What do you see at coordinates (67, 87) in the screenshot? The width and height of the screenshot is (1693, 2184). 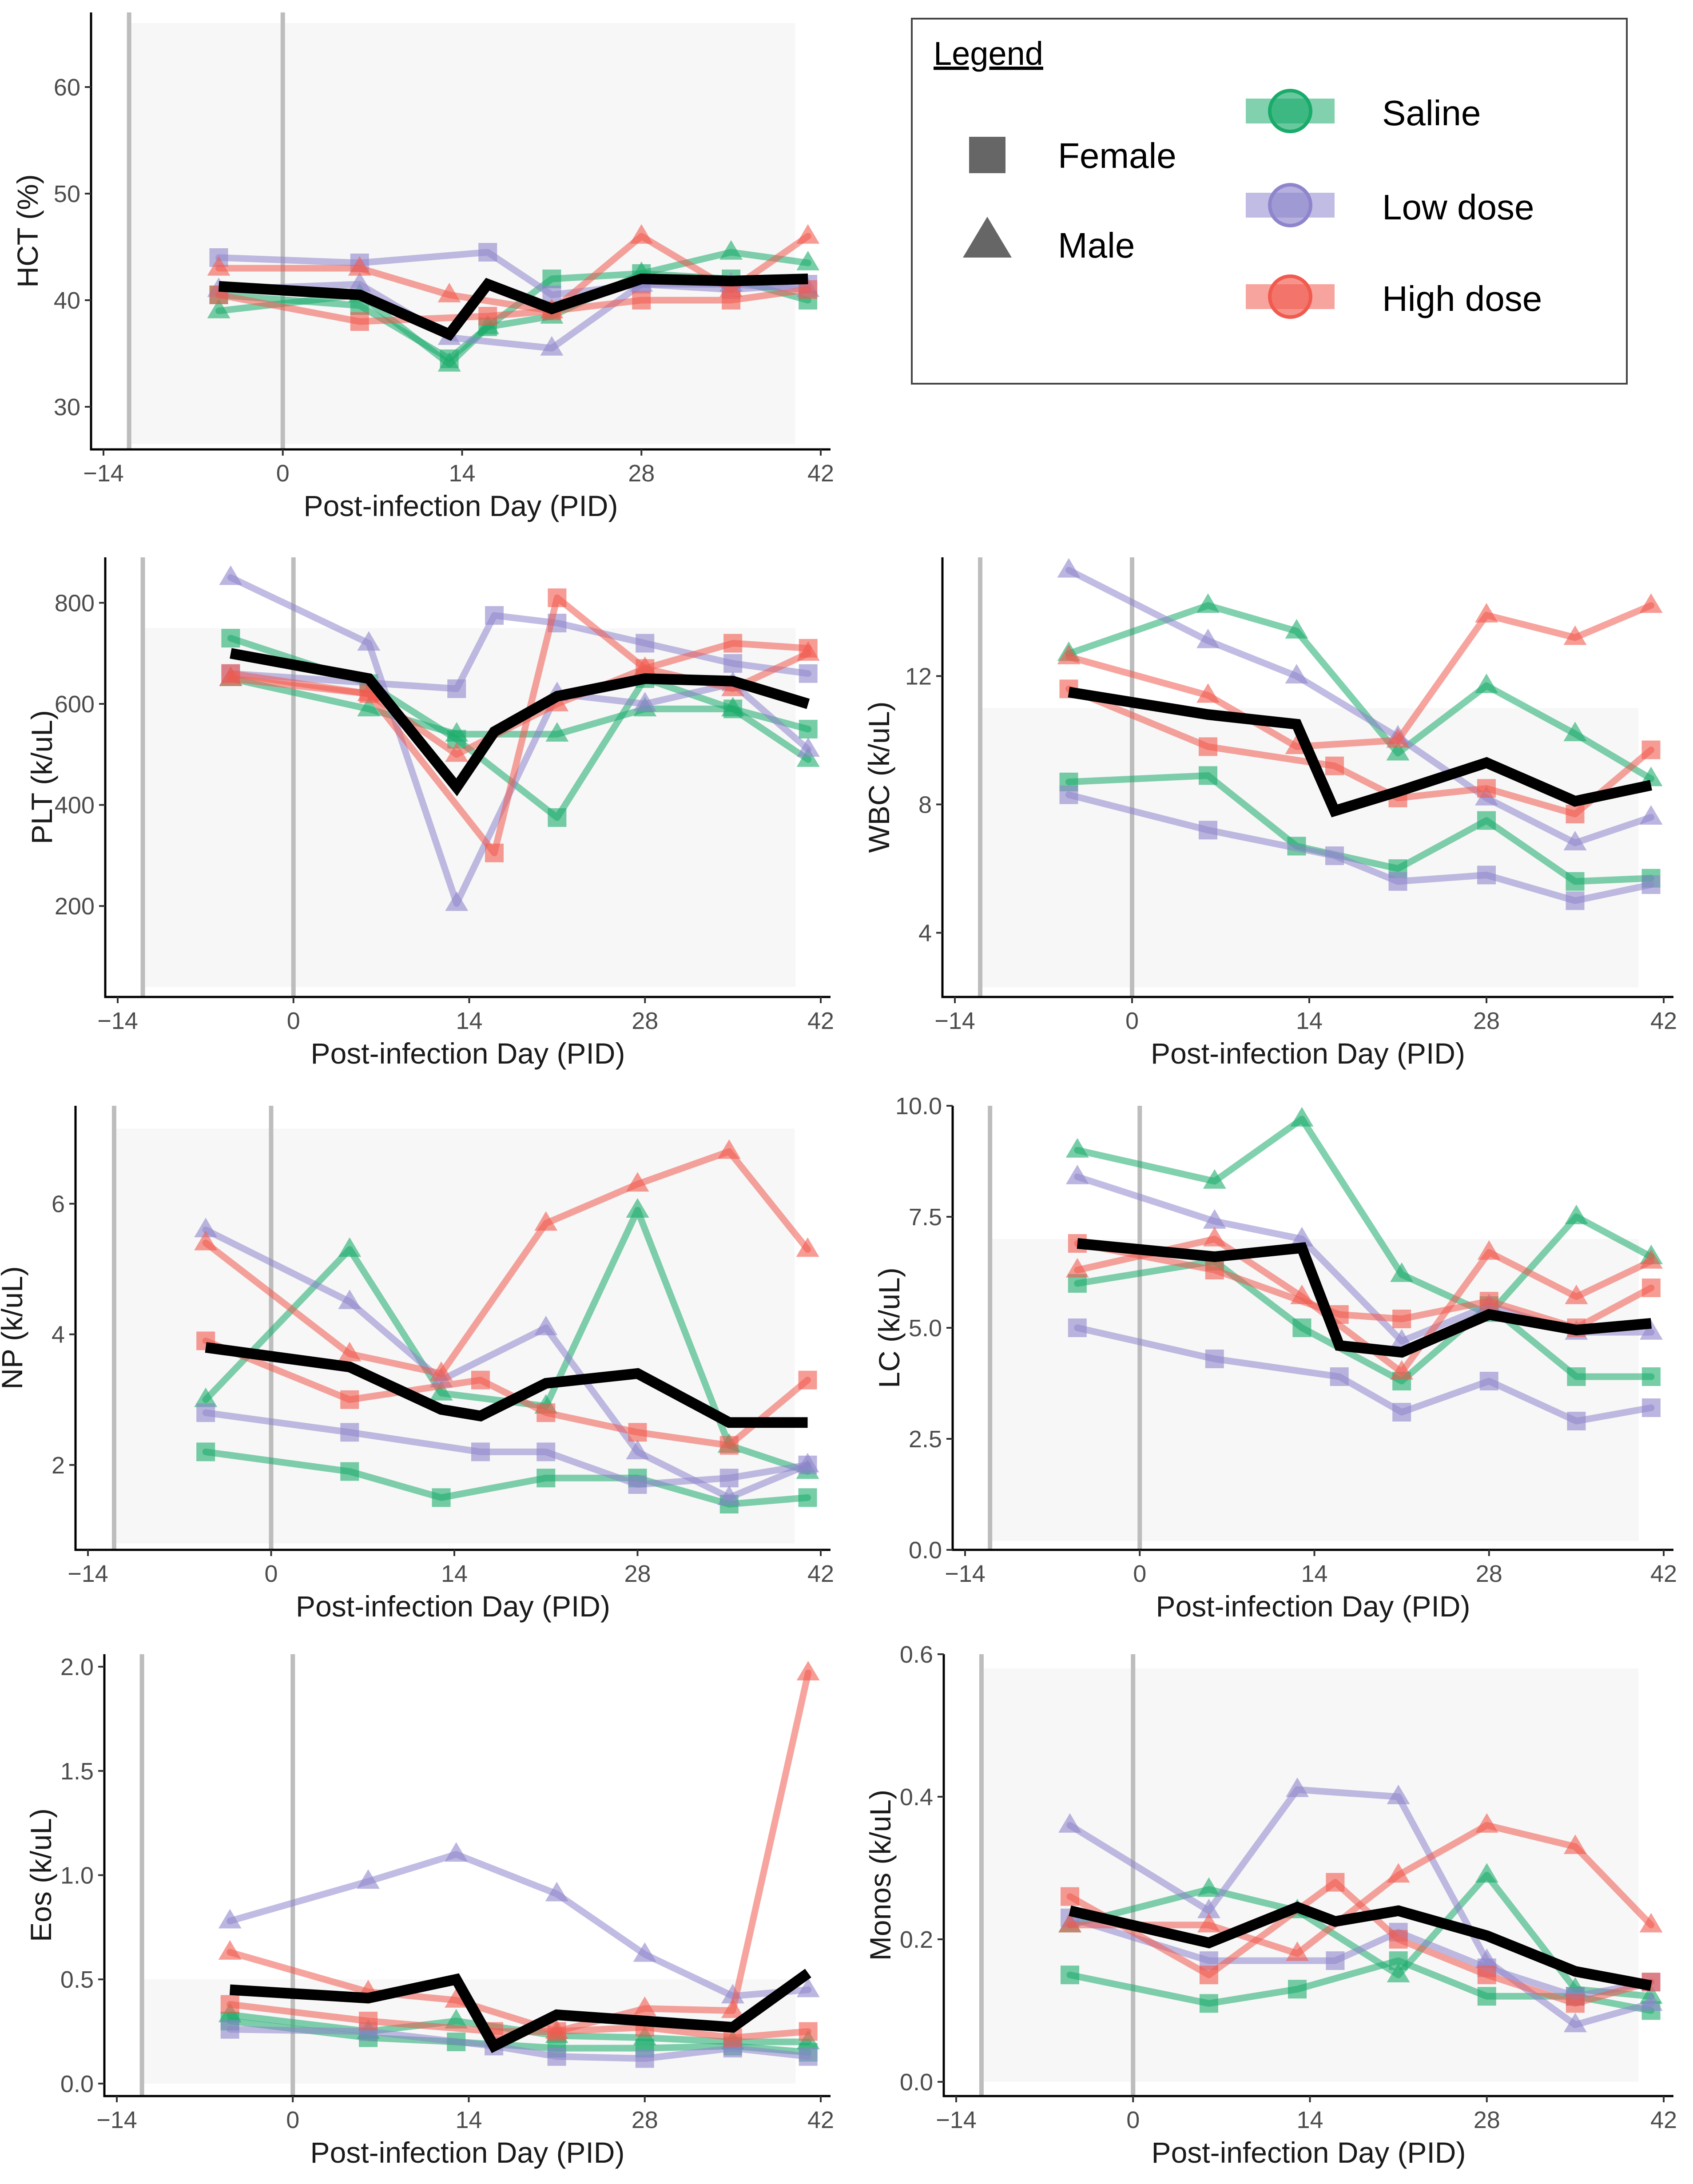 I see `y-tick-label: 60` at bounding box center [67, 87].